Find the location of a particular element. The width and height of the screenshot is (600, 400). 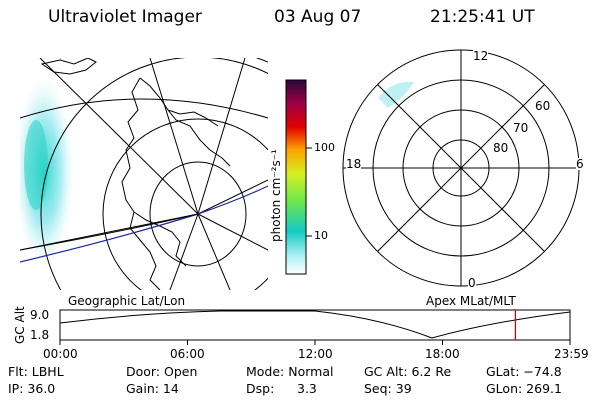

info-glat: GLat: −74.8 is located at coordinates (524, 371).